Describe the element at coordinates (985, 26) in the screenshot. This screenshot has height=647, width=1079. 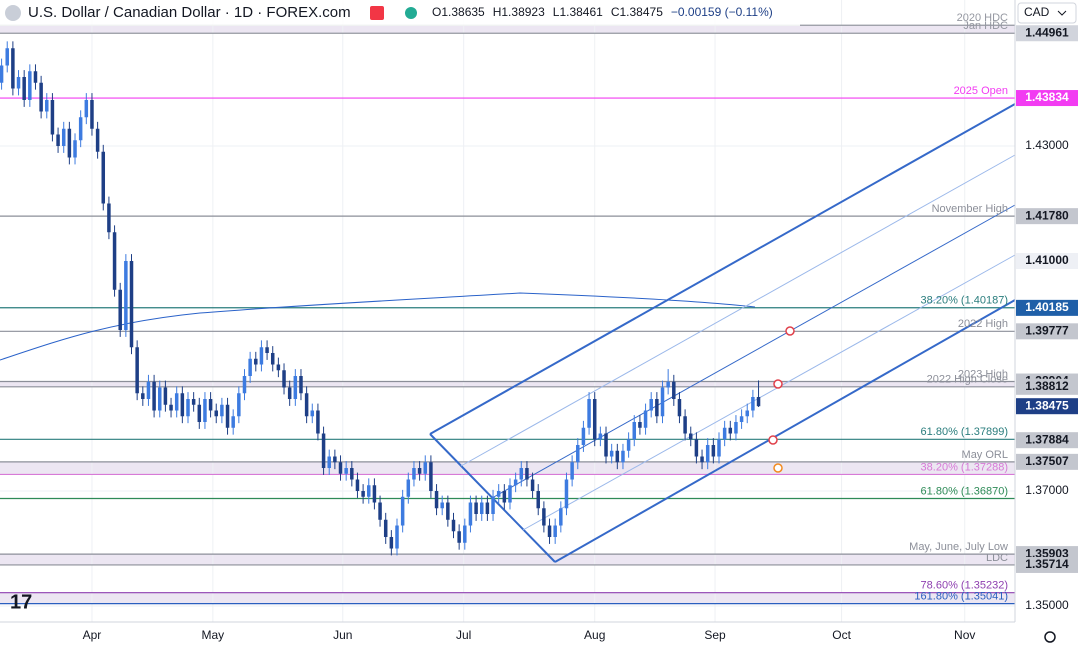
I see `level-label: Jan HDC` at that location.